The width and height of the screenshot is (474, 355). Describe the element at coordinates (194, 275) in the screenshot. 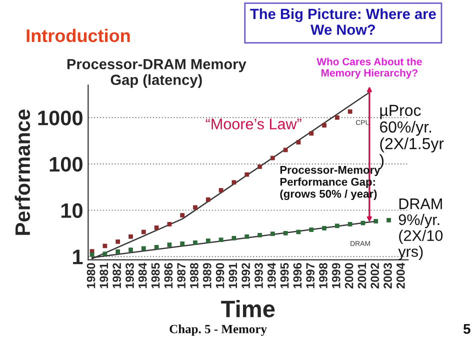

I see `x-tick-label: 1988` at that location.